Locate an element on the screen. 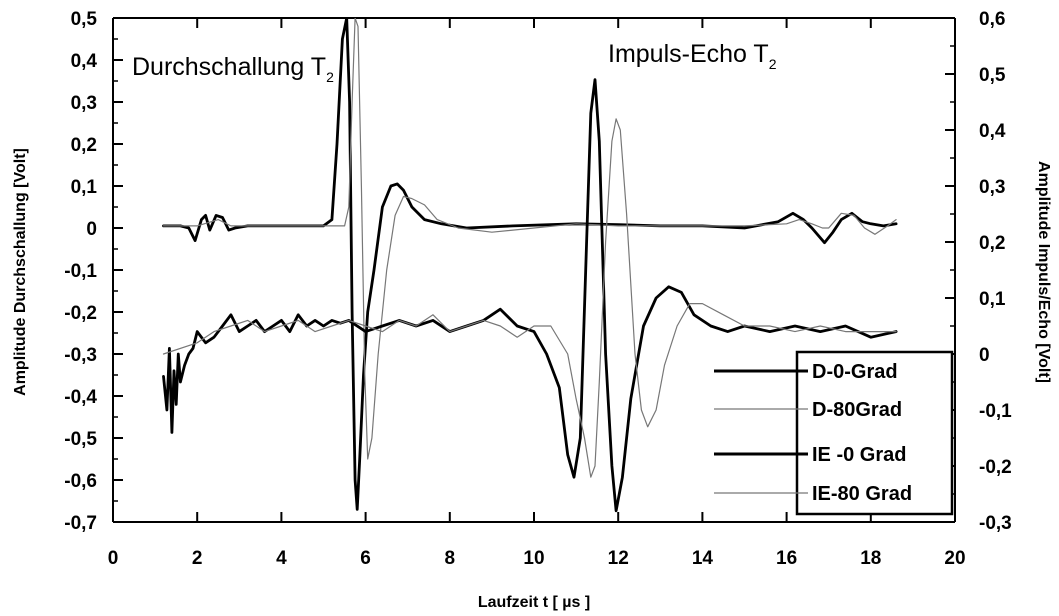  y-right-tick-label: -0,2 is located at coordinates (995, 467).